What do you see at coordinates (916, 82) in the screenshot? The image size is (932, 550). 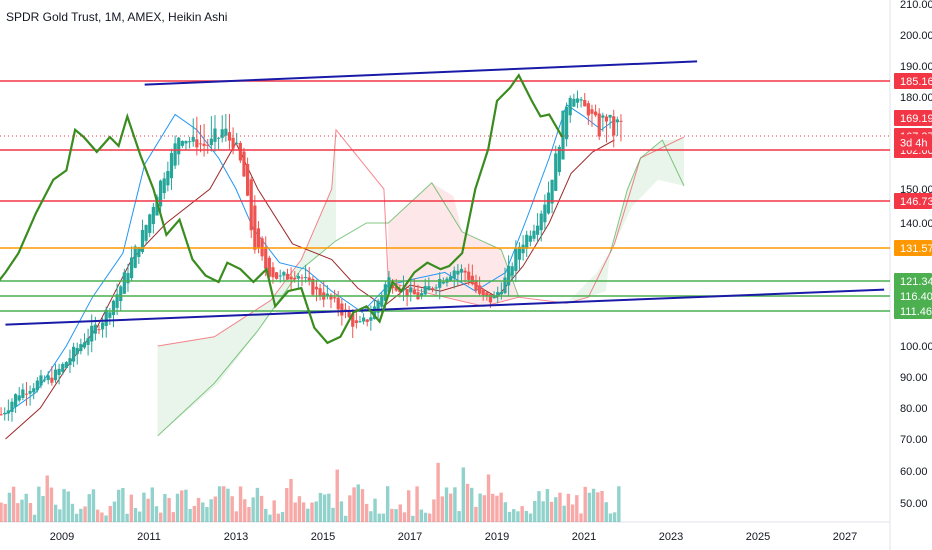 I see `level-185.16-label: 185.16` at bounding box center [916, 82].